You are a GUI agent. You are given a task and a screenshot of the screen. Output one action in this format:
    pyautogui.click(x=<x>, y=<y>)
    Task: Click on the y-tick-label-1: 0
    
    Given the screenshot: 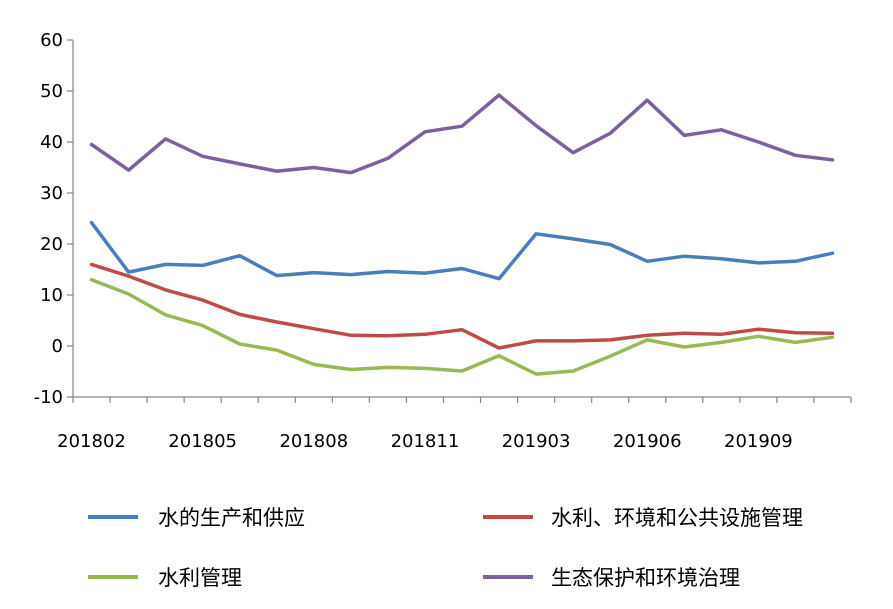 What is the action you would take?
    pyautogui.click(x=57, y=346)
    